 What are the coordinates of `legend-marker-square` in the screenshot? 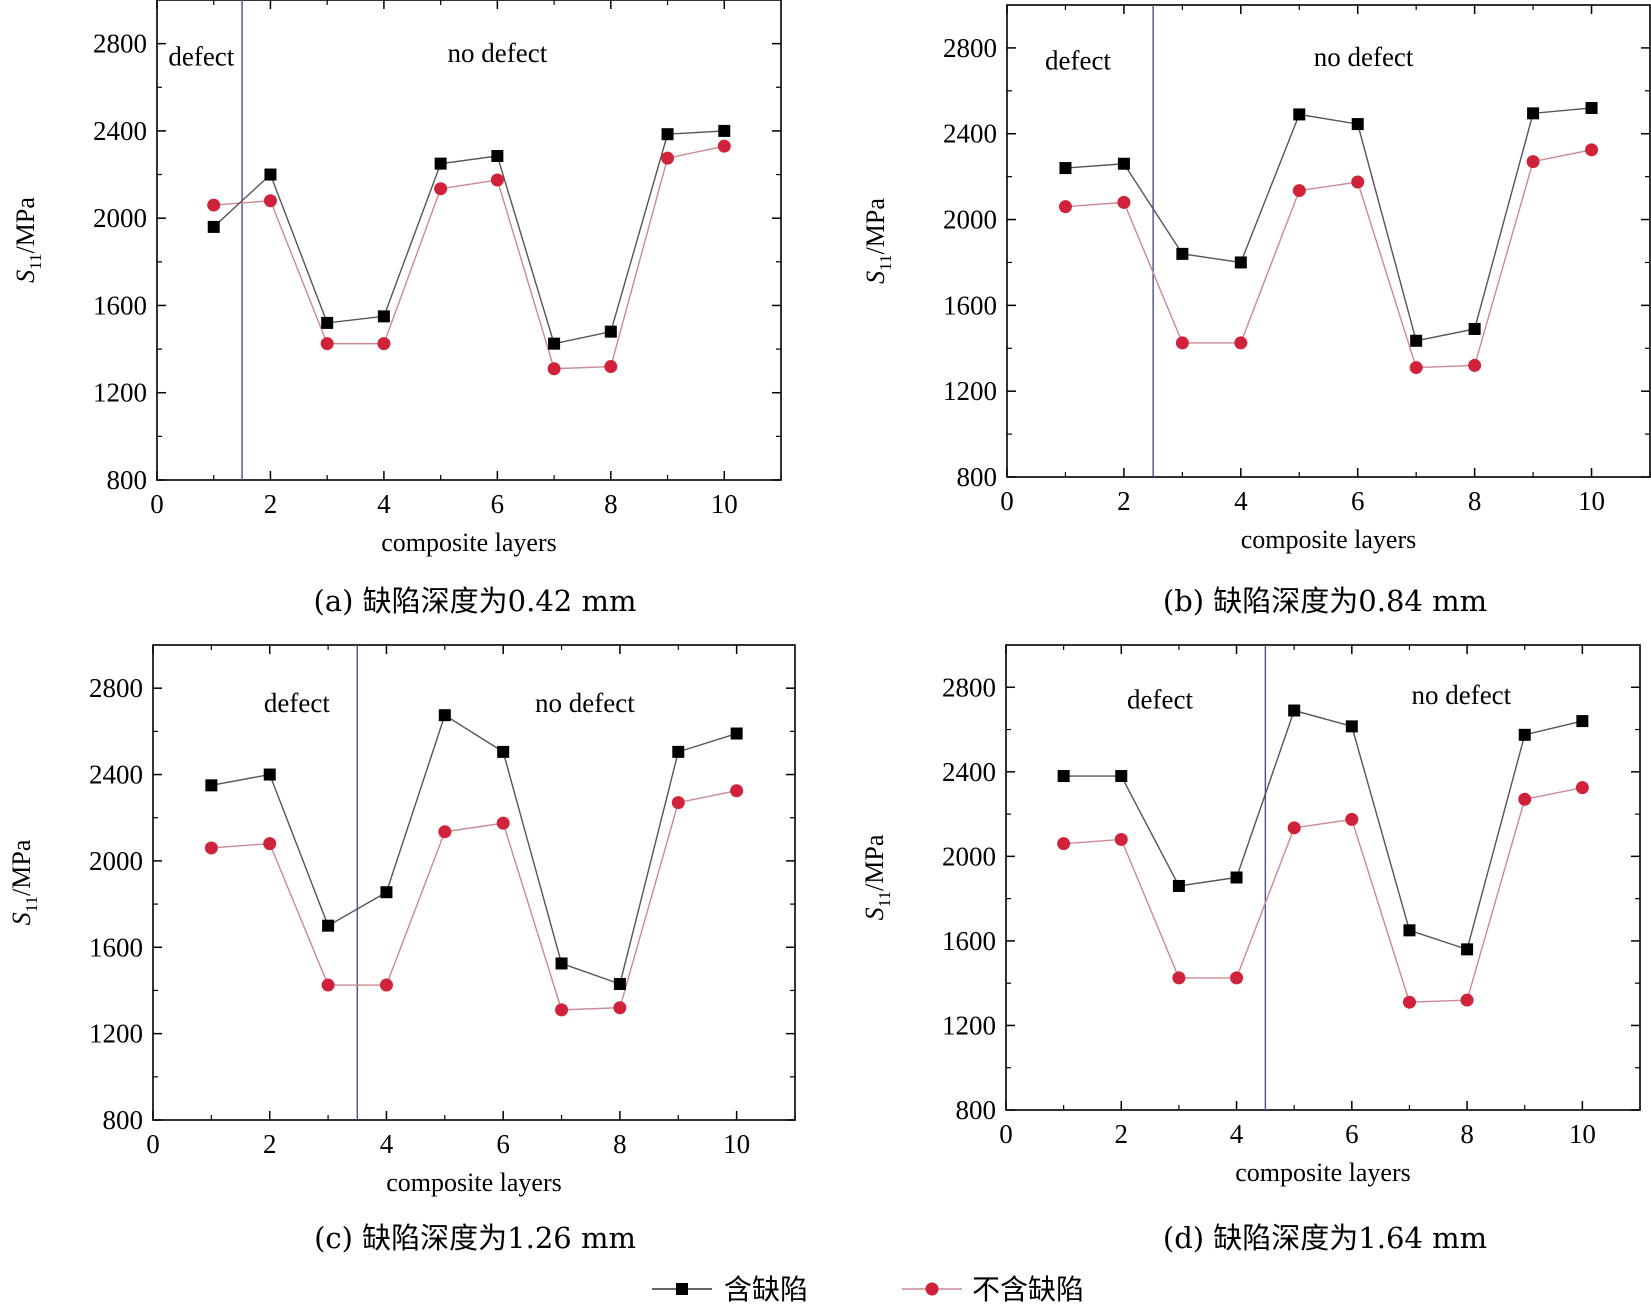 It's located at (682, 1289).